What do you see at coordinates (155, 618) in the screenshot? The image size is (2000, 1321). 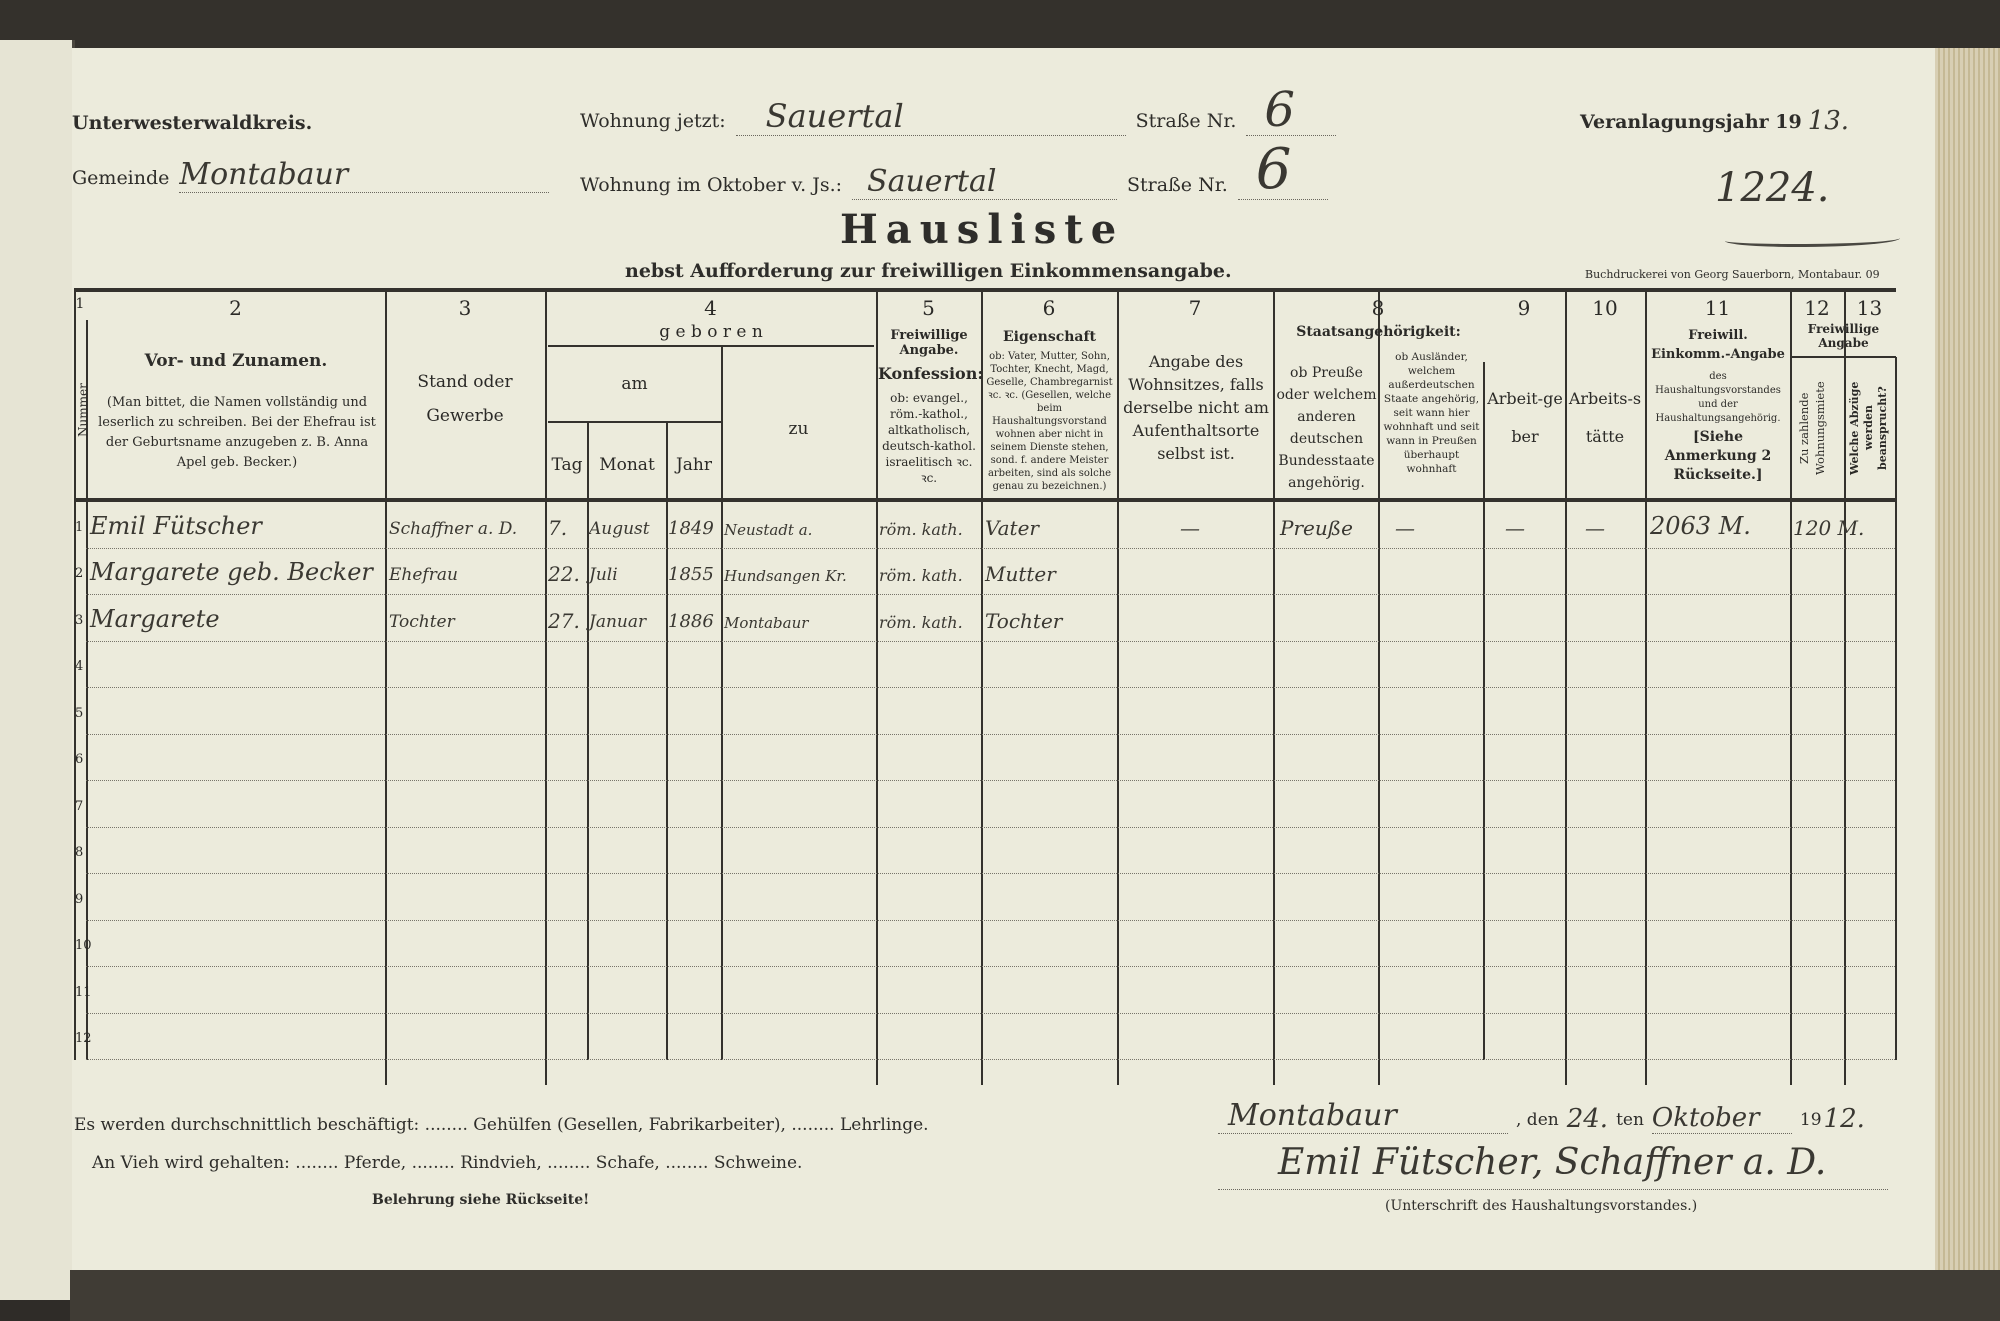 I see `cell-name: Margarete` at bounding box center [155, 618].